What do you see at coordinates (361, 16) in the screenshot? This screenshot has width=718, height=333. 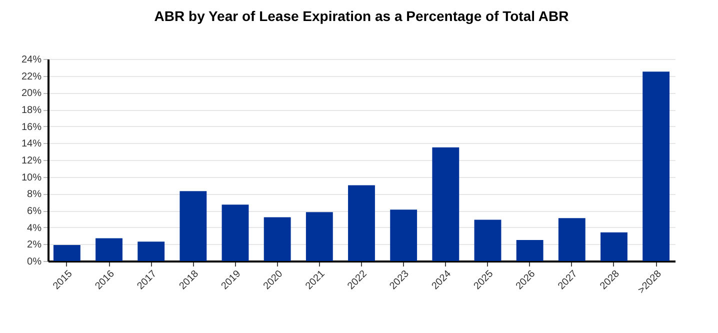 I see `chart-title: ABR by Year of Lease Expiration as a Percentage of Total ABR` at bounding box center [361, 16].